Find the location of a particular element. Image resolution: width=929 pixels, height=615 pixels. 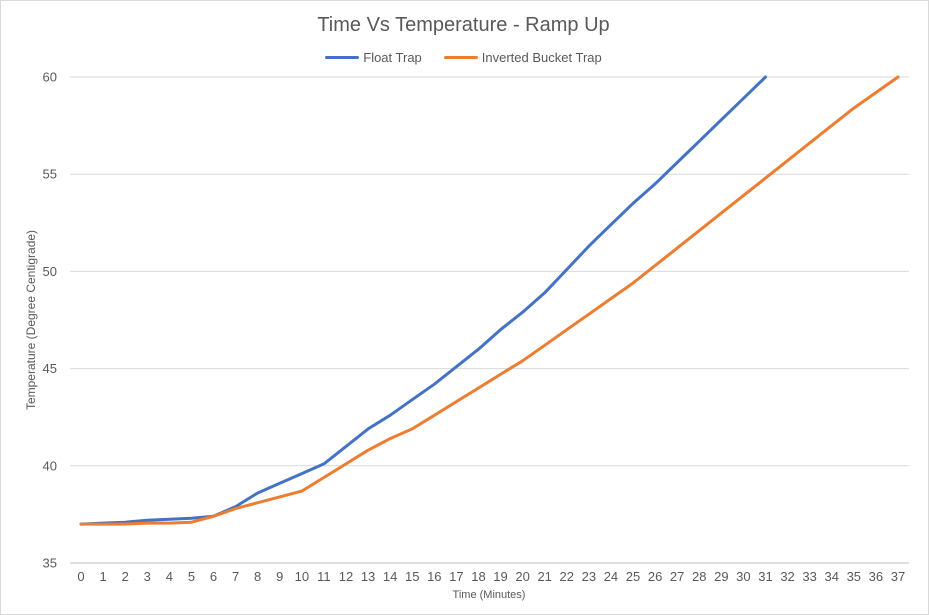

x-tick-label: 13 is located at coordinates (368, 576).